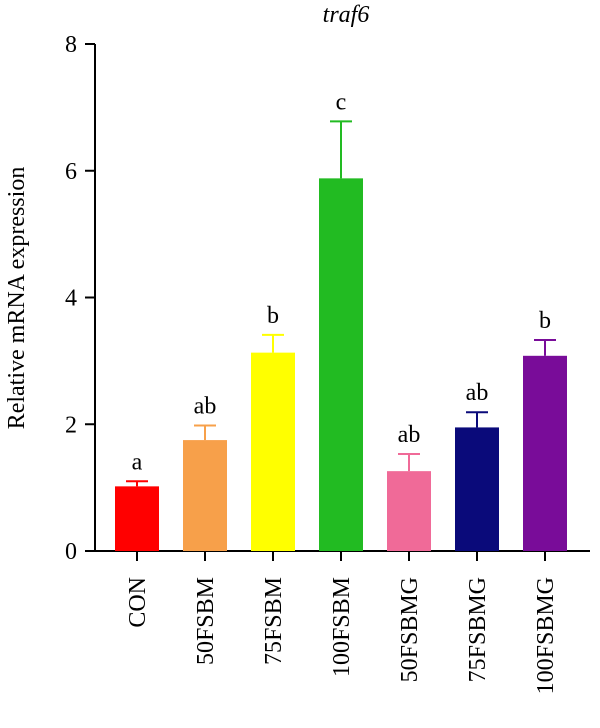 The width and height of the screenshot is (600, 728). Describe the element at coordinates (80, 298) in the screenshot. I see `y-axis: 0 2 4 6 8` at that location.